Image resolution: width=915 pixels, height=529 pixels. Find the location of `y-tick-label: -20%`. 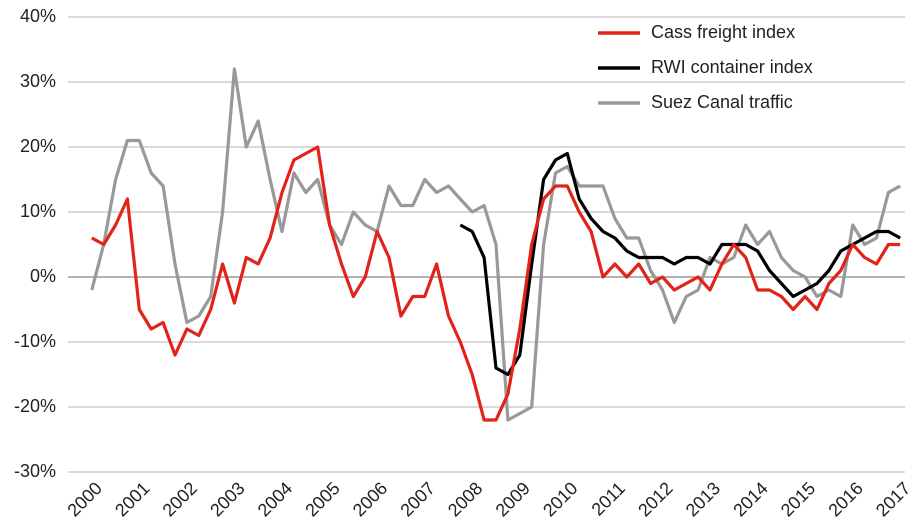

y-tick-label: -20% is located at coordinates (35, 406).